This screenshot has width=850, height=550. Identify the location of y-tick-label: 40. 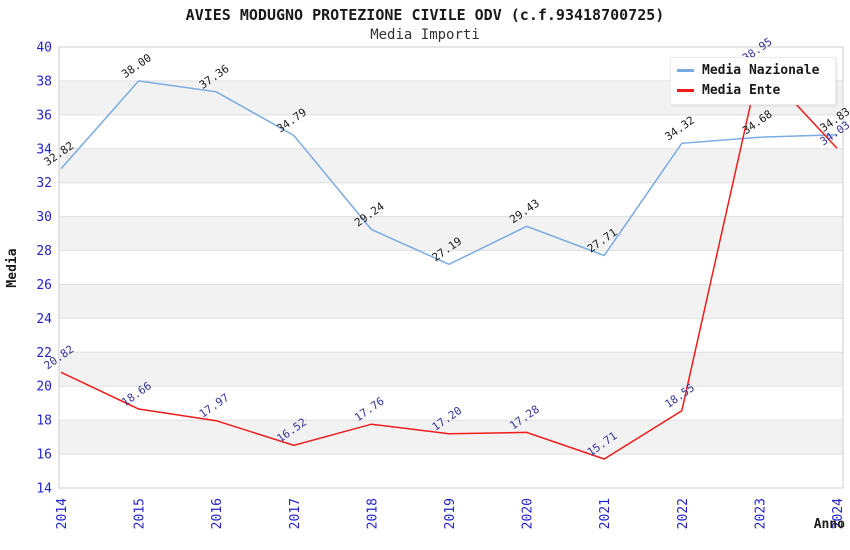
(44, 48).